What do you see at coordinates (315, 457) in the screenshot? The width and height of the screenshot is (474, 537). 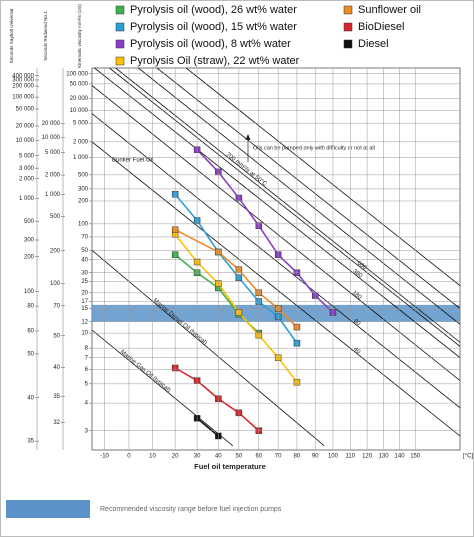 I see `x-tick-label: 90` at bounding box center [315, 457].